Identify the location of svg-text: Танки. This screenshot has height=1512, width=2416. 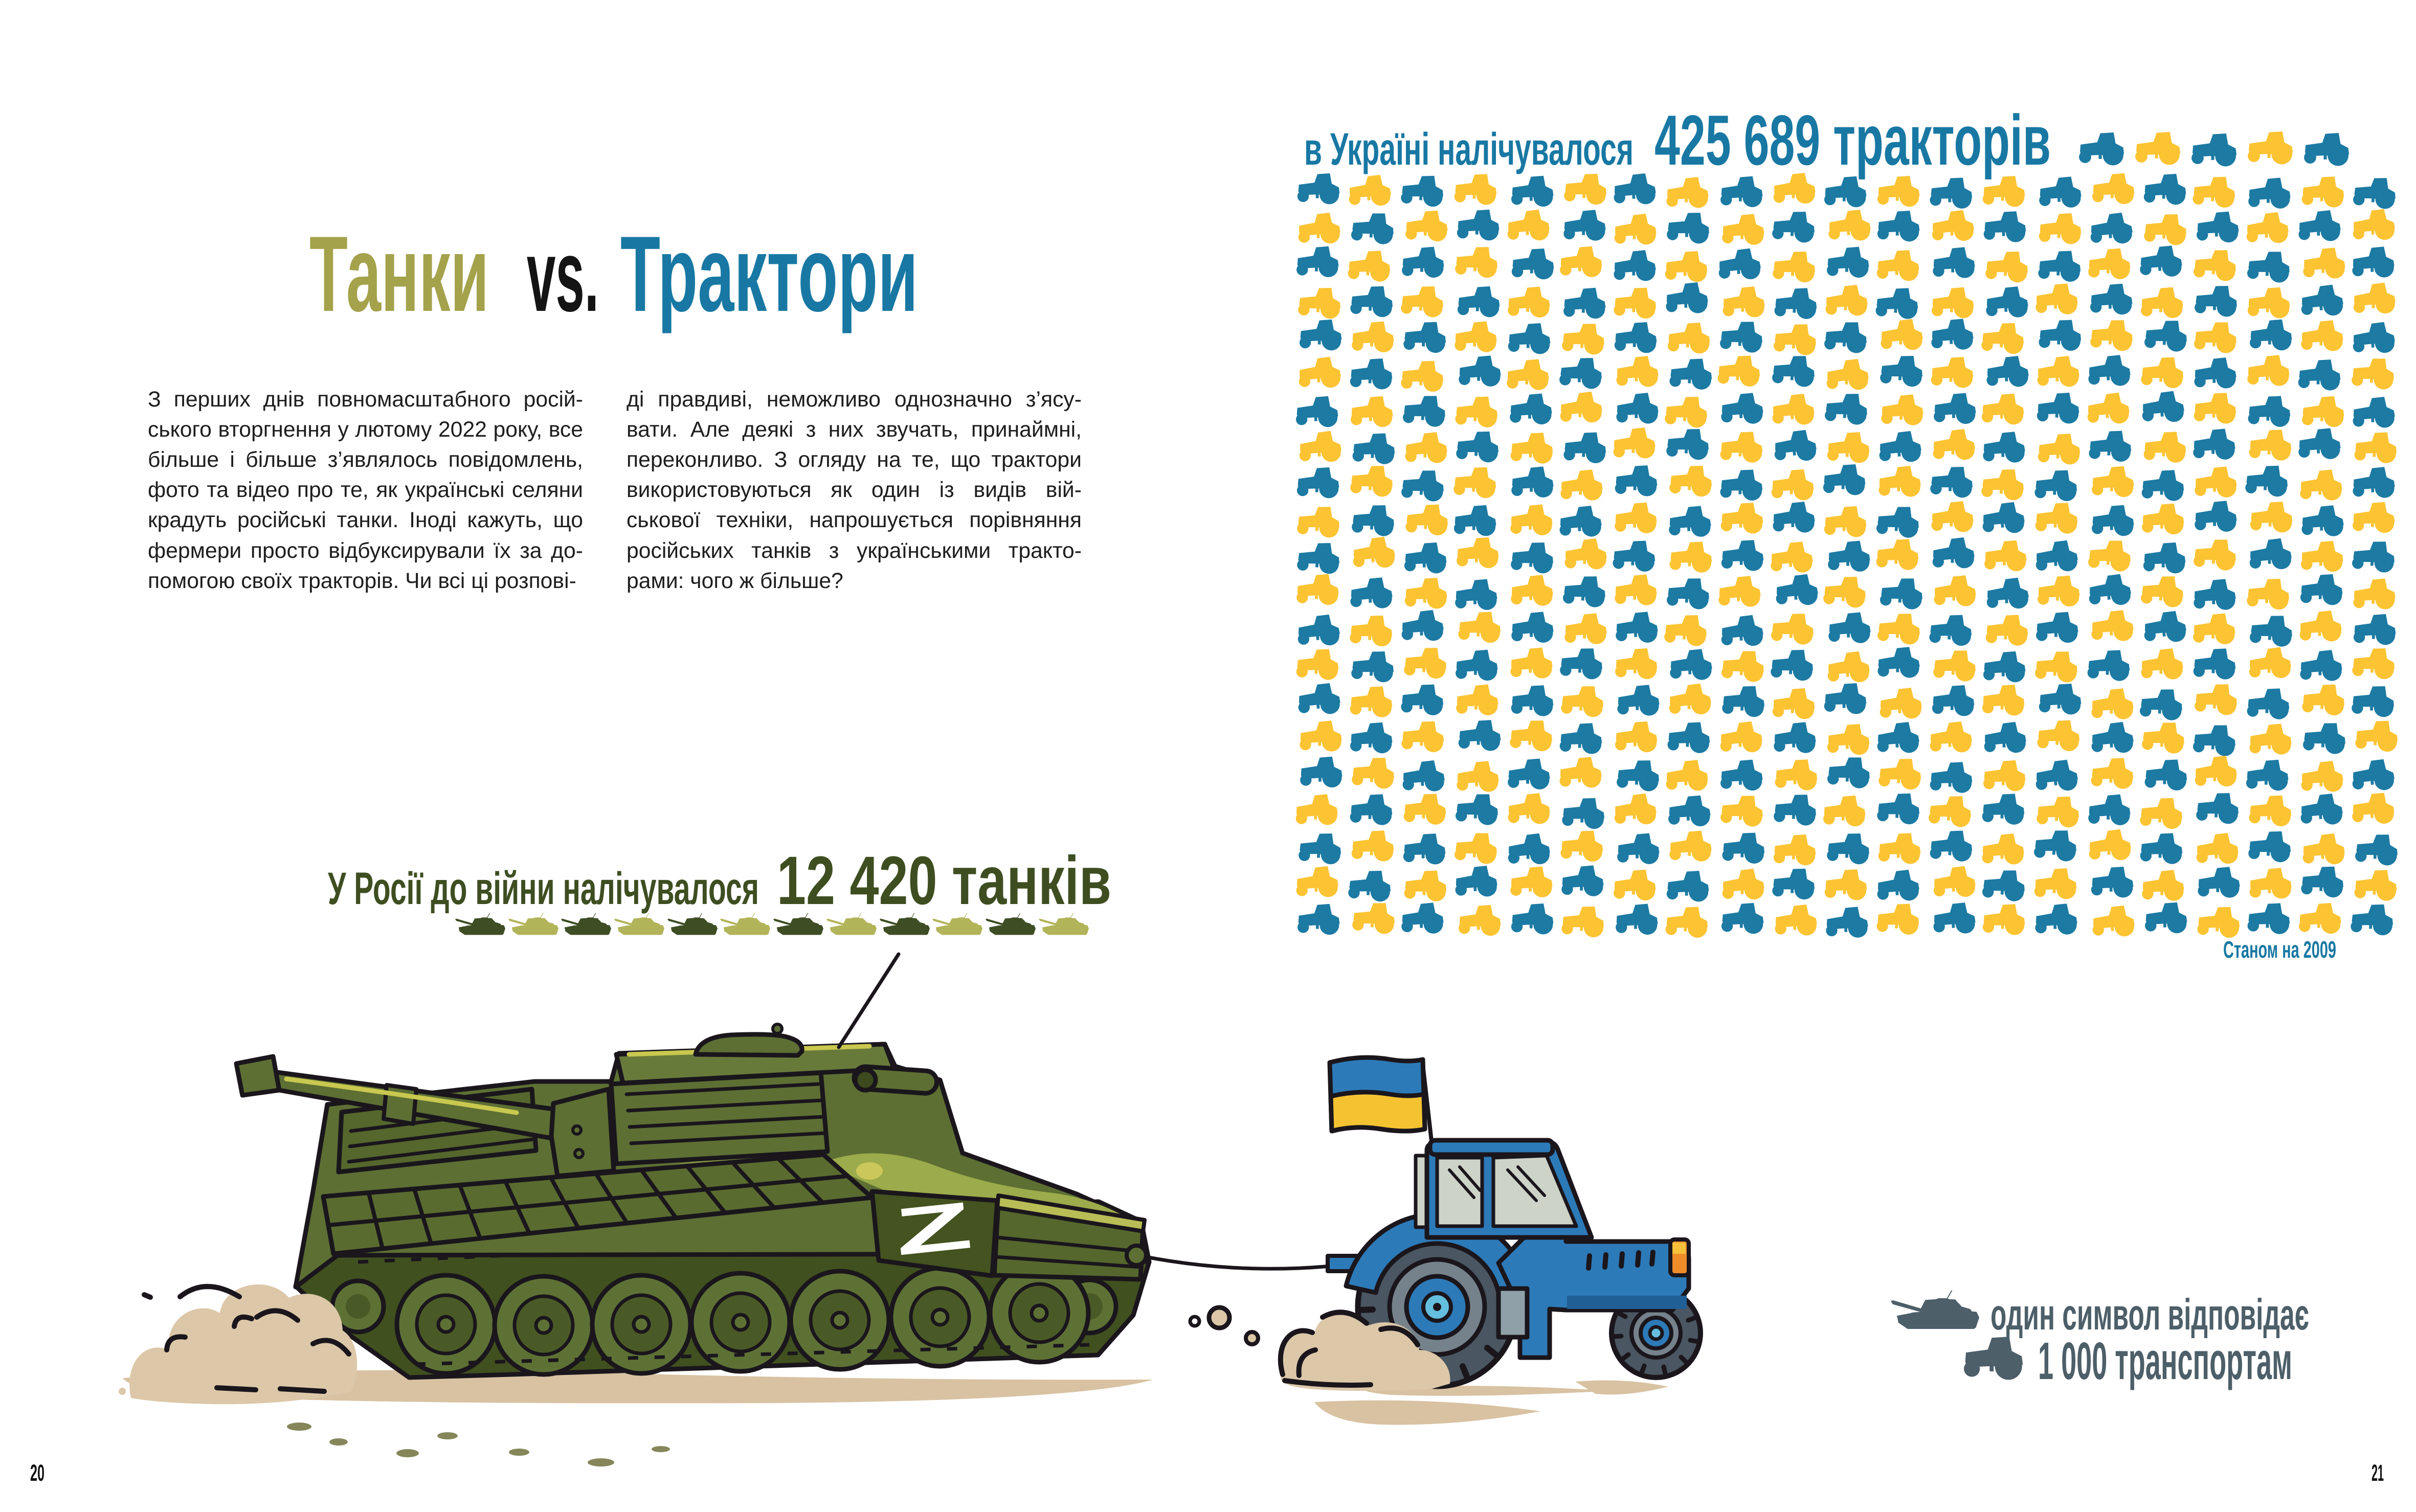
(399, 274).